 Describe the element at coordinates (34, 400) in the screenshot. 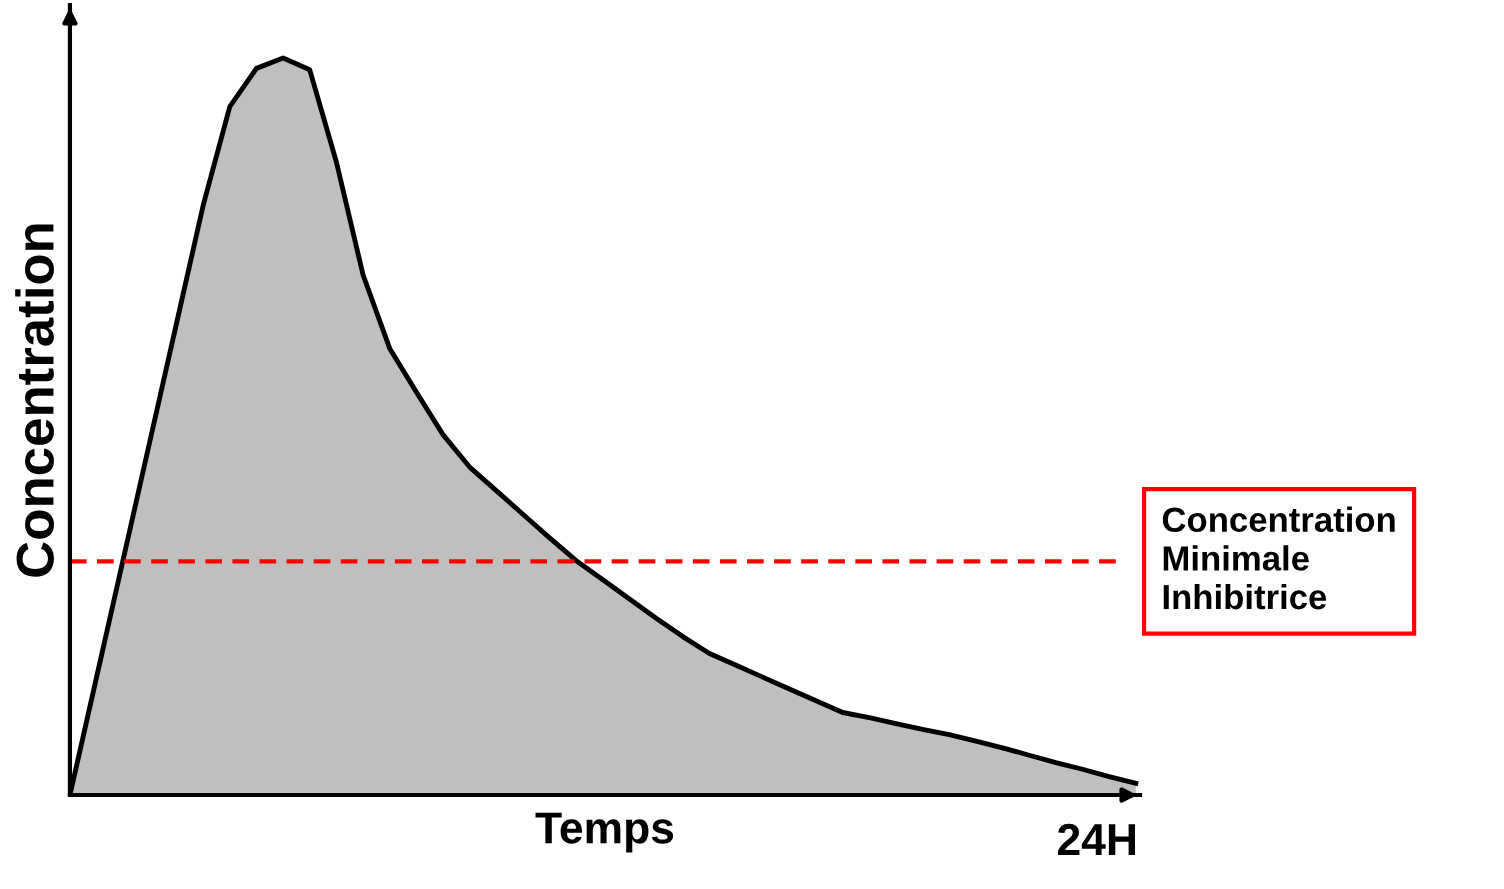

I see `y-axis-title: Concentration` at that location.